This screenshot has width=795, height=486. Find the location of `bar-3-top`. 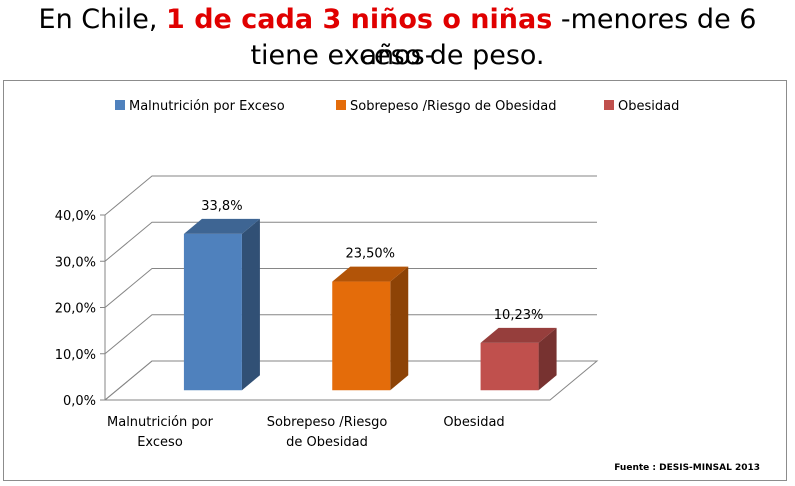

bar-3-top is located at coordinates (518, 335).